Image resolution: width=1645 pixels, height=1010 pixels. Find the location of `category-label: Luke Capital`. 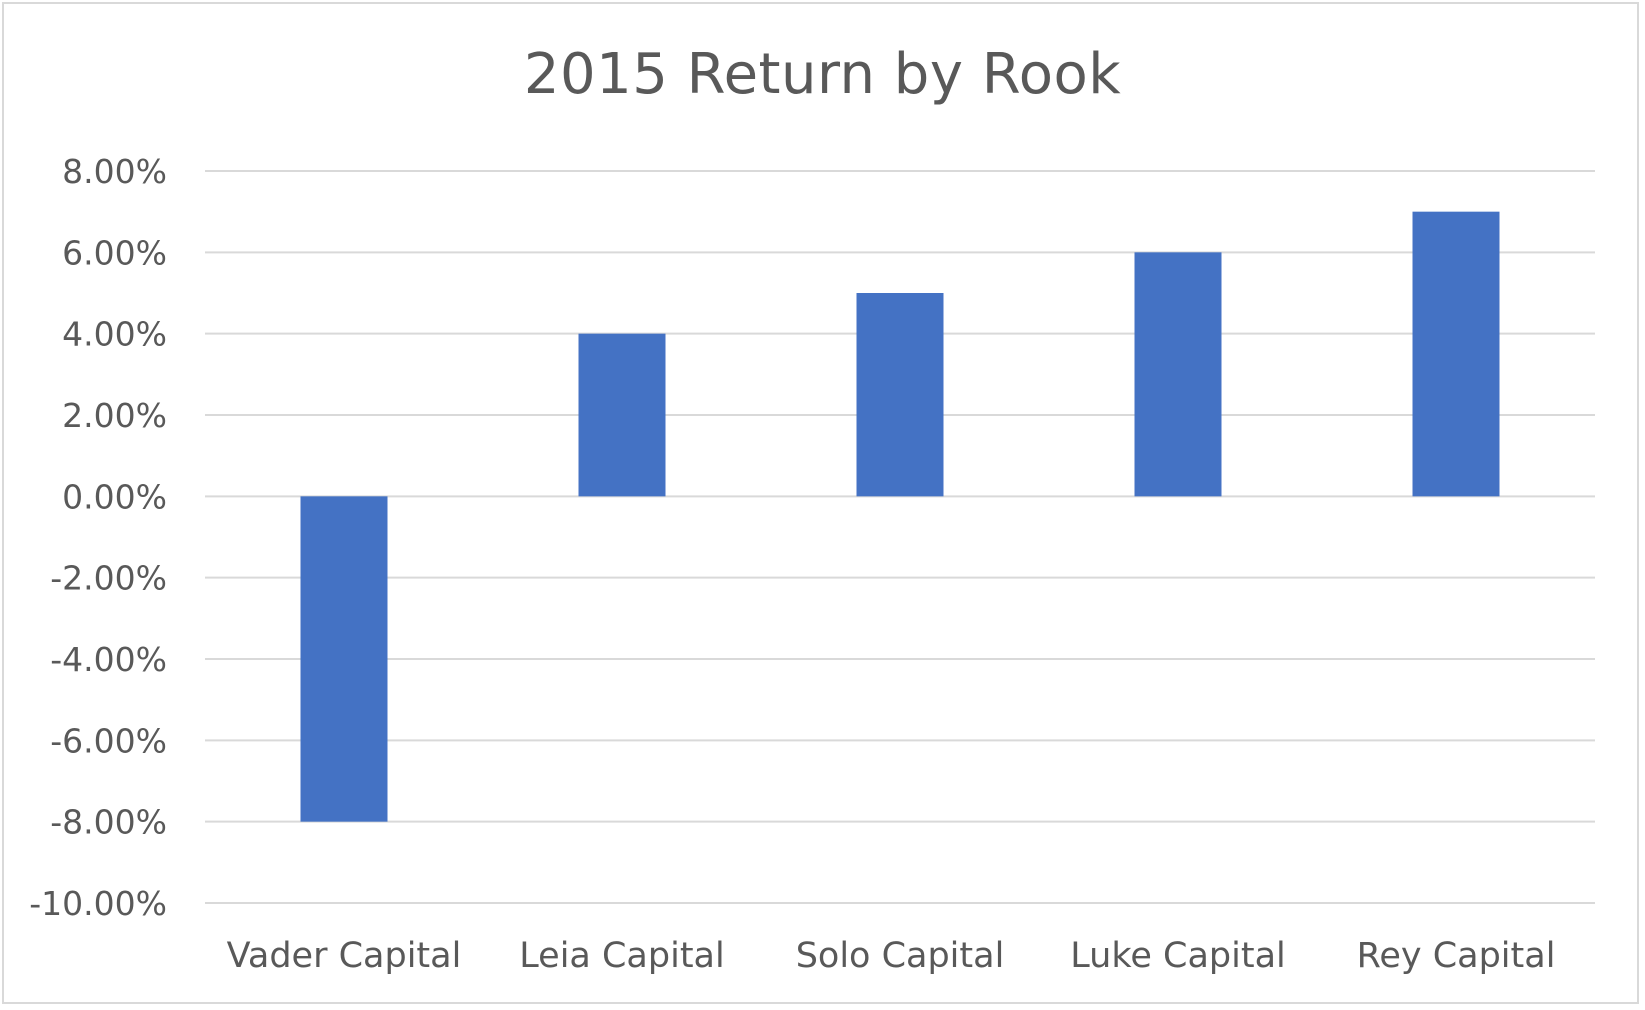

category-label: Luke Capital is located at coordinates (1177, 956).